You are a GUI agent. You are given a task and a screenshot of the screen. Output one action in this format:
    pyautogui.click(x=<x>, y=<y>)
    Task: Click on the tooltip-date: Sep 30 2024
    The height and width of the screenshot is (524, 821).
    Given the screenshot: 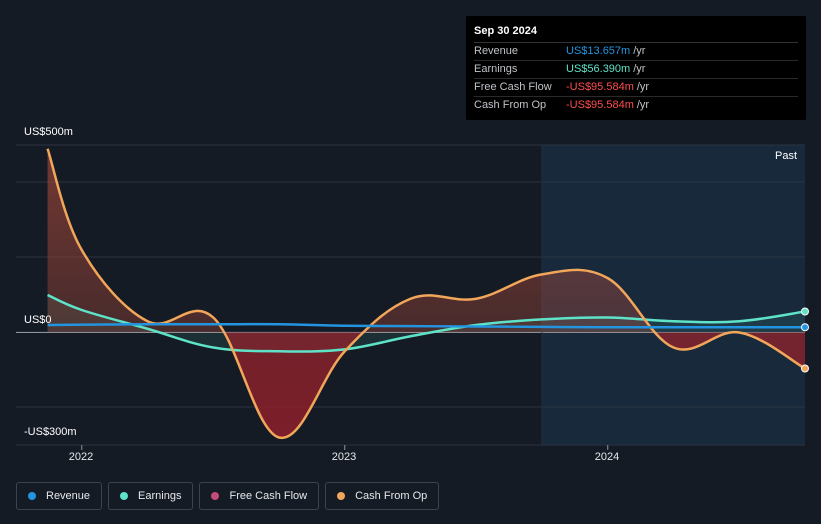 What is the action you would take?
    pyautogui.click(x=636, y=33)
    